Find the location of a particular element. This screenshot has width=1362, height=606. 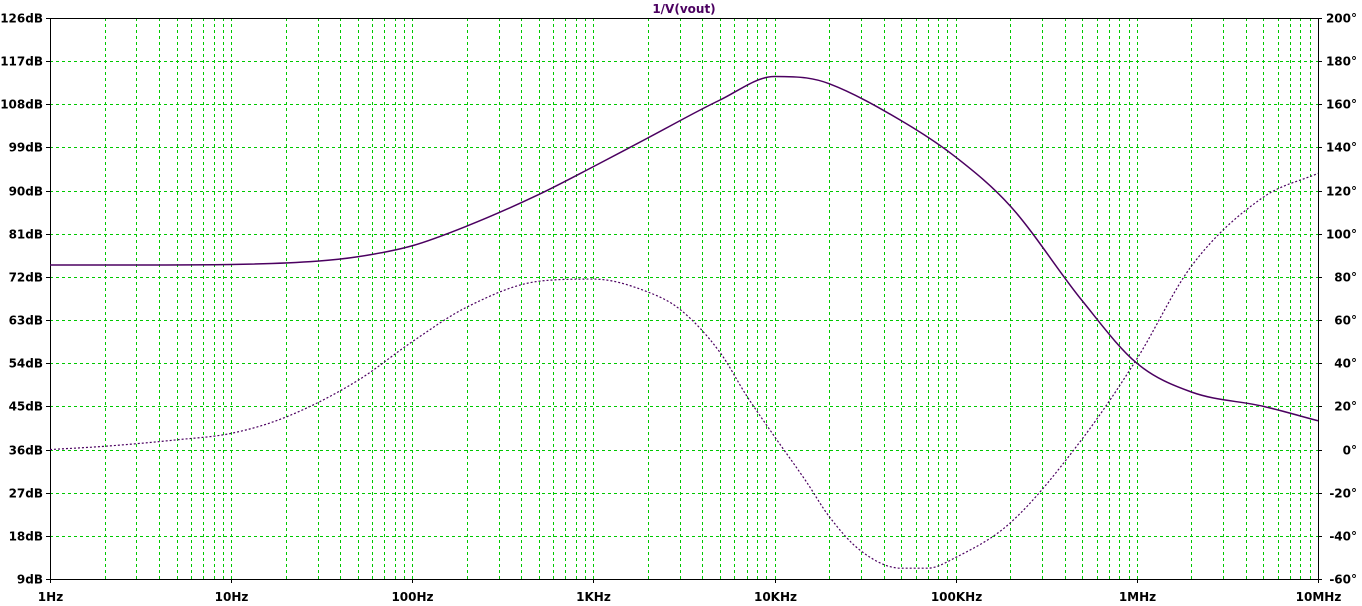

x-axis-ticks: 1Hz 10Hz 100Hz 1KHz 10KHz 100KHz 1MHz 10MHz is located at coordinates (690, 591).